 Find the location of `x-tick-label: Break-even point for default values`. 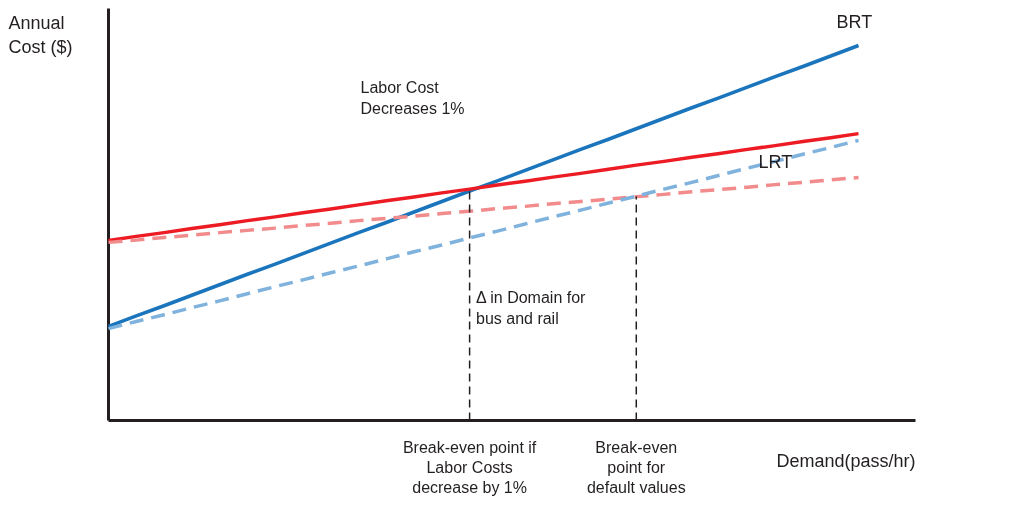

x-tick-label: Break-even point for default values is located at coordinates (636, 467).